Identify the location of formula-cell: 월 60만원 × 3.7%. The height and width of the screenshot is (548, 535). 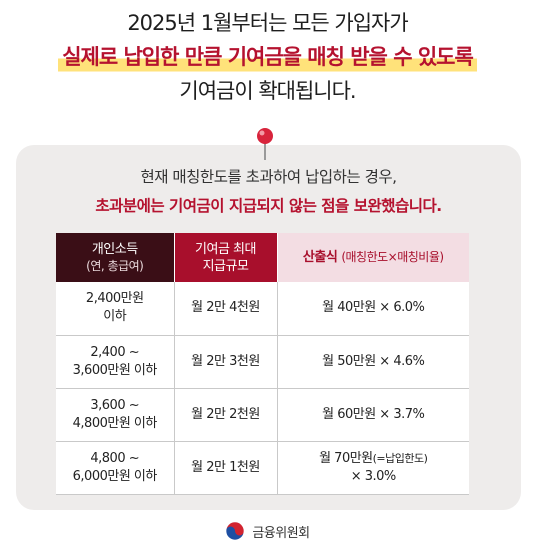
(372, 415).